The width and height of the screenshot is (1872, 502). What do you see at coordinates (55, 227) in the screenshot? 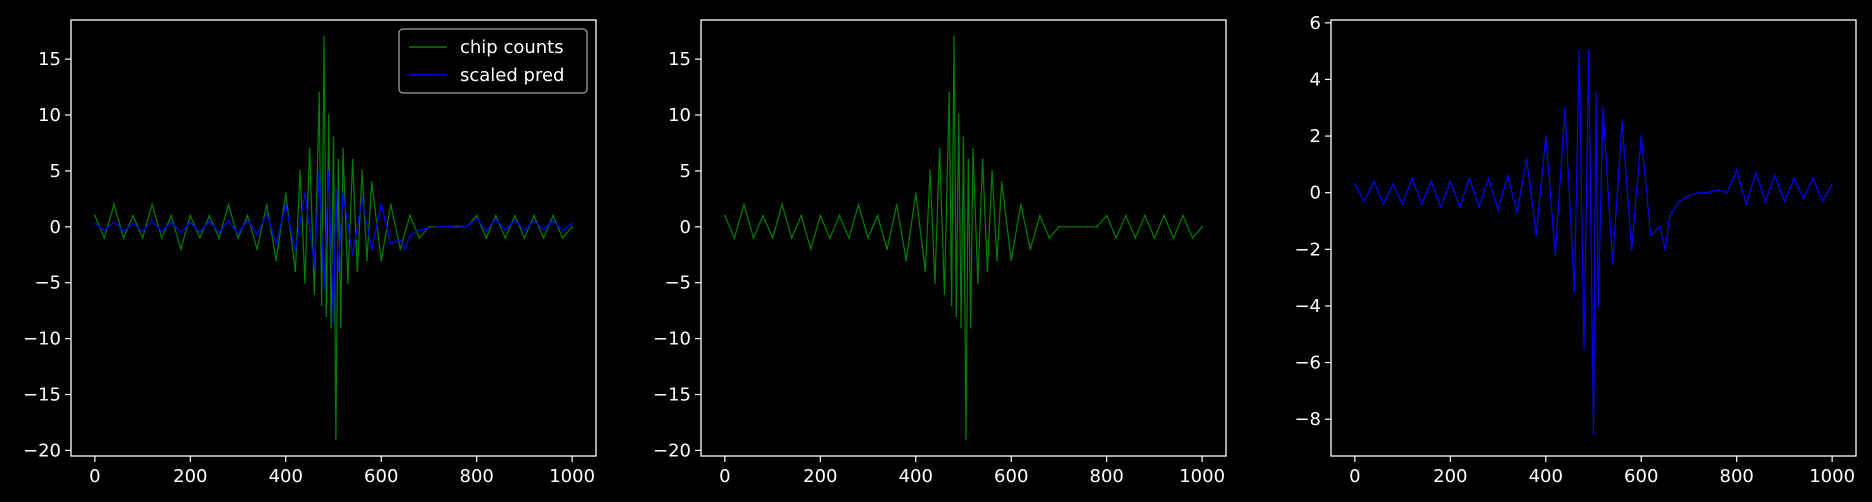
I see `y-tick-label: 0` at bounding box center [55, 227].